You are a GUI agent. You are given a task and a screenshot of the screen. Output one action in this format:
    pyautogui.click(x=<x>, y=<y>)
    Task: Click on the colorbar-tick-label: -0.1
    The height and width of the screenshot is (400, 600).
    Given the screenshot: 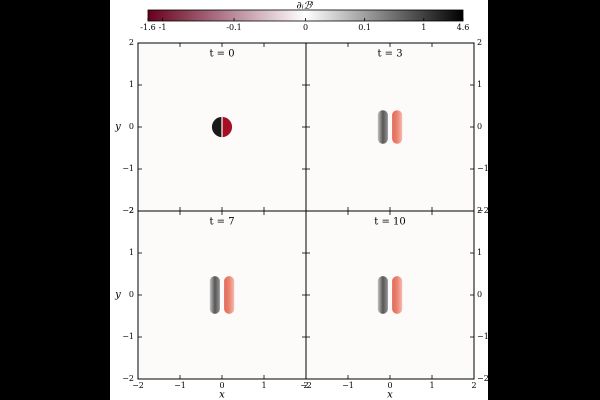 What is the action you would take?
    pyautogui.click(x=233, y=27)
    